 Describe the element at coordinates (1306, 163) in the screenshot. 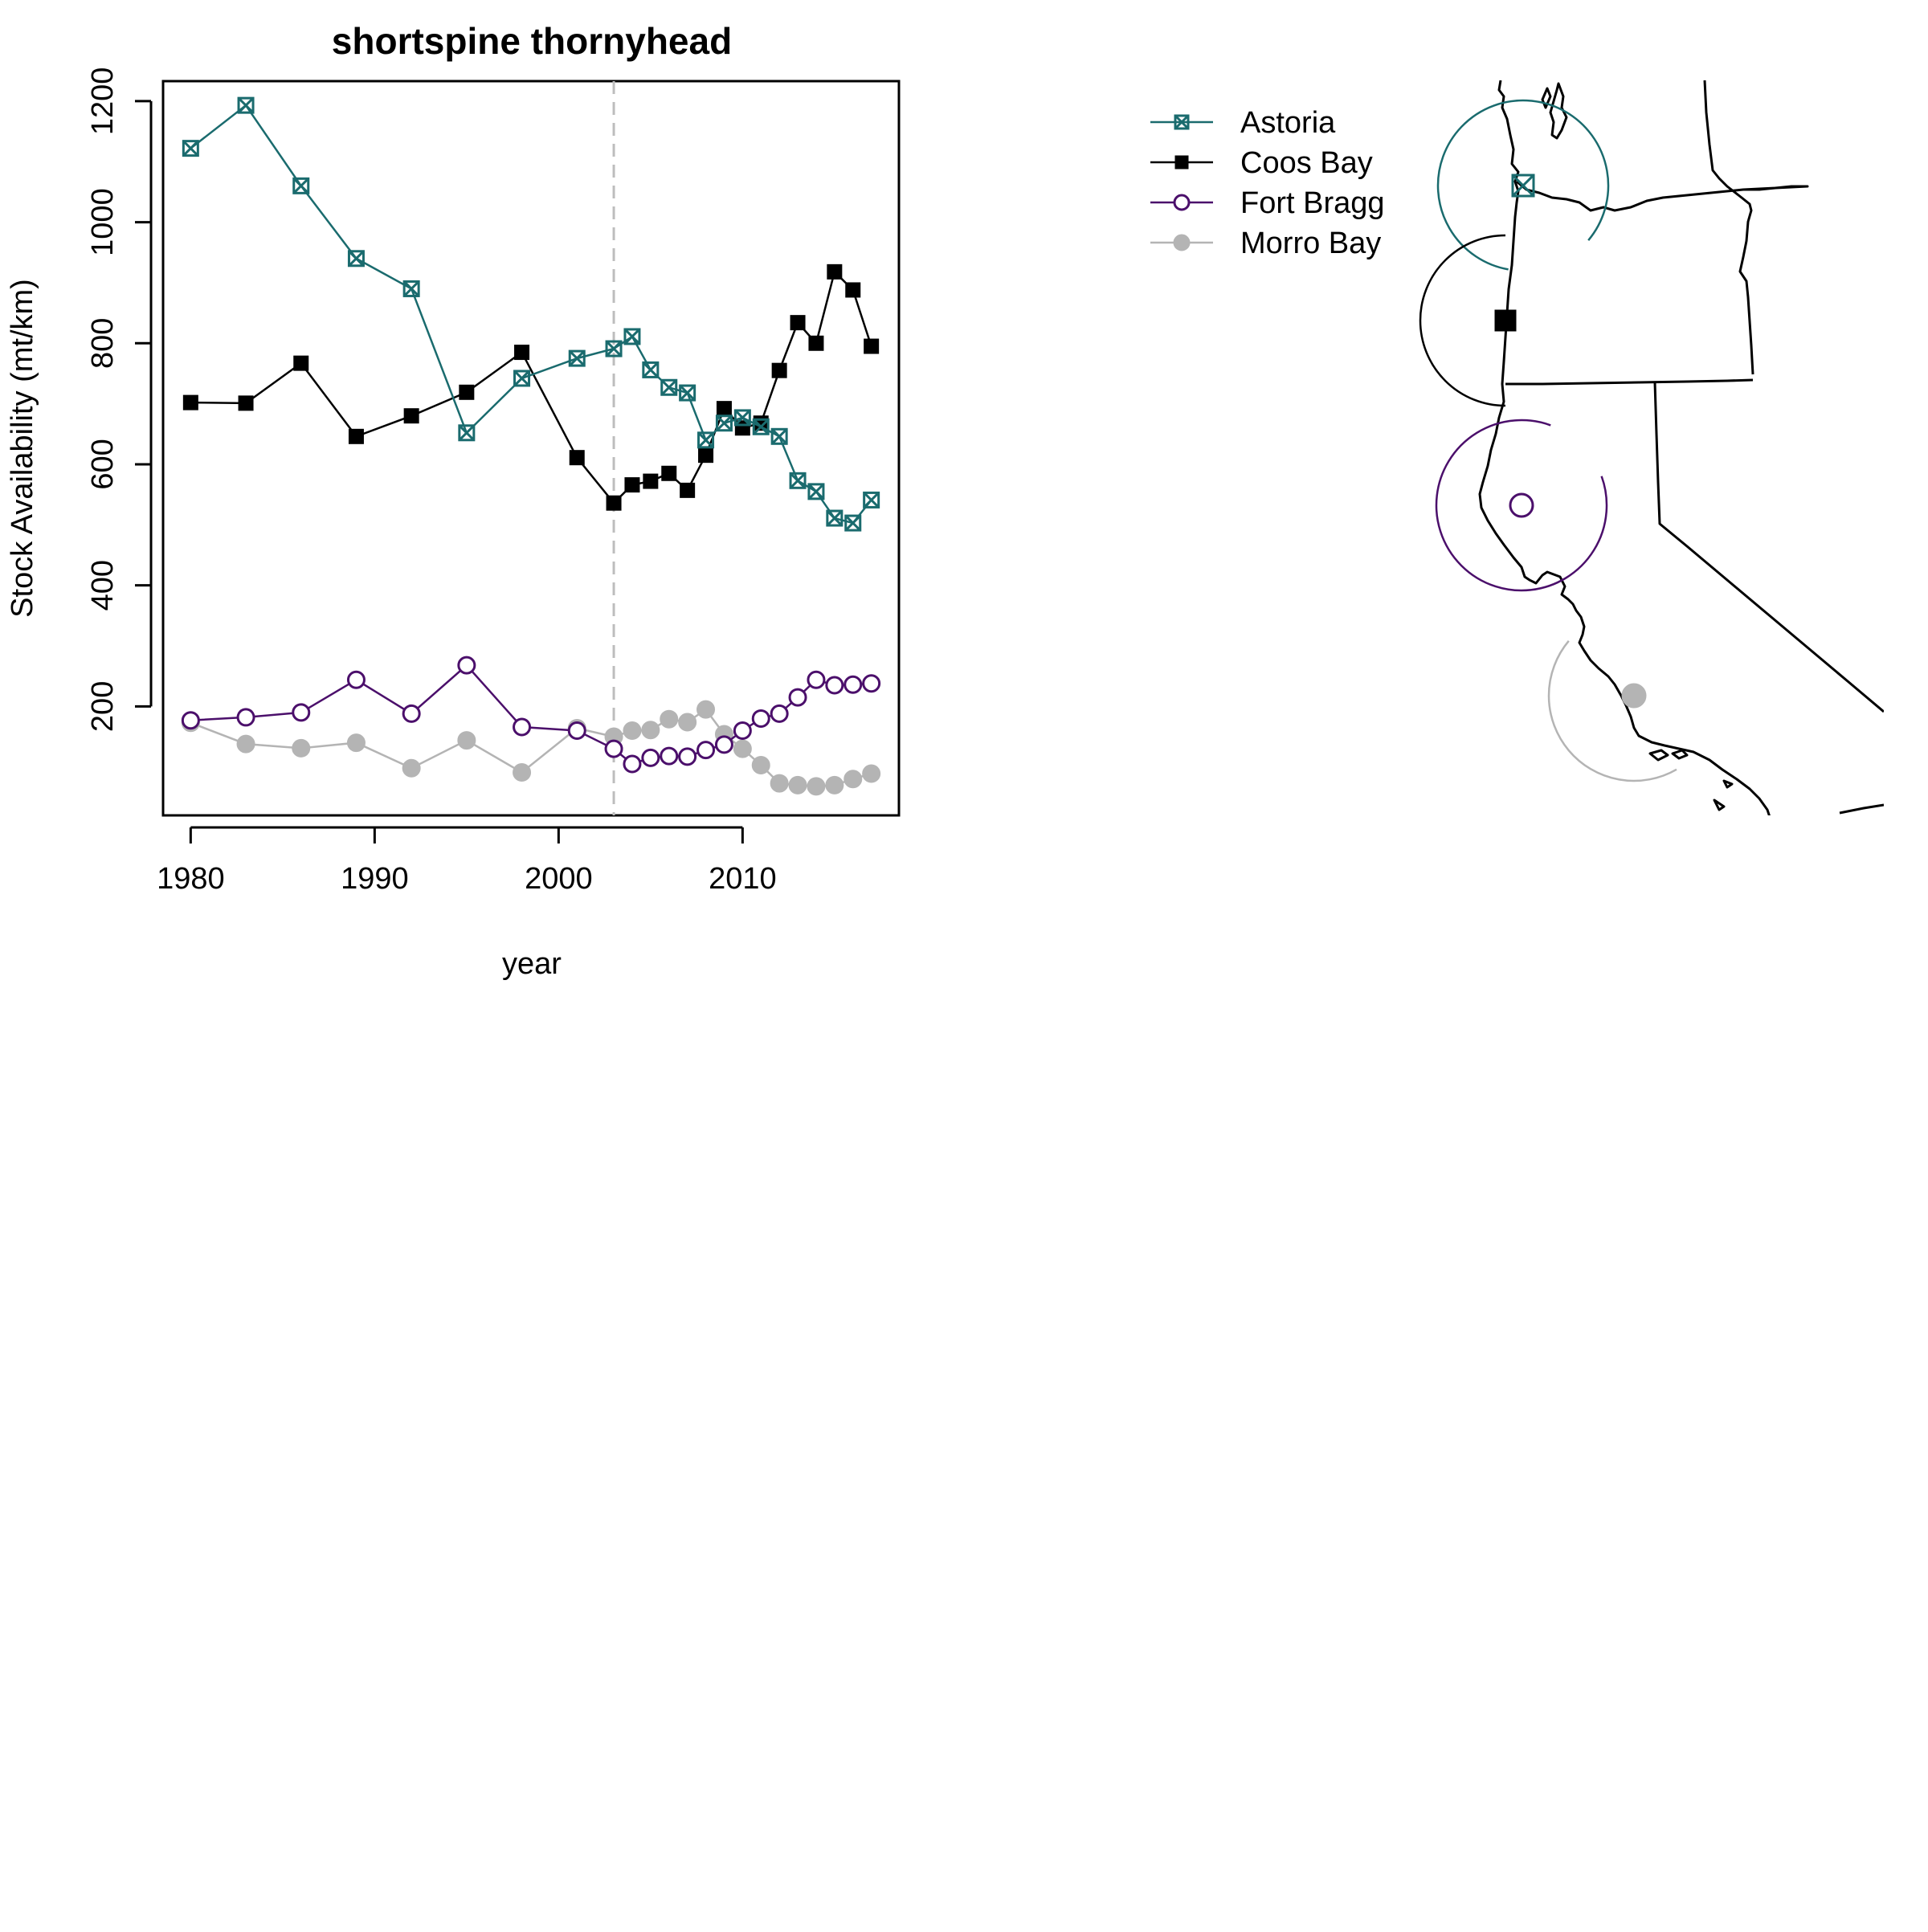

I see `legend-label-coos-bay: Coos Bay` at that location.